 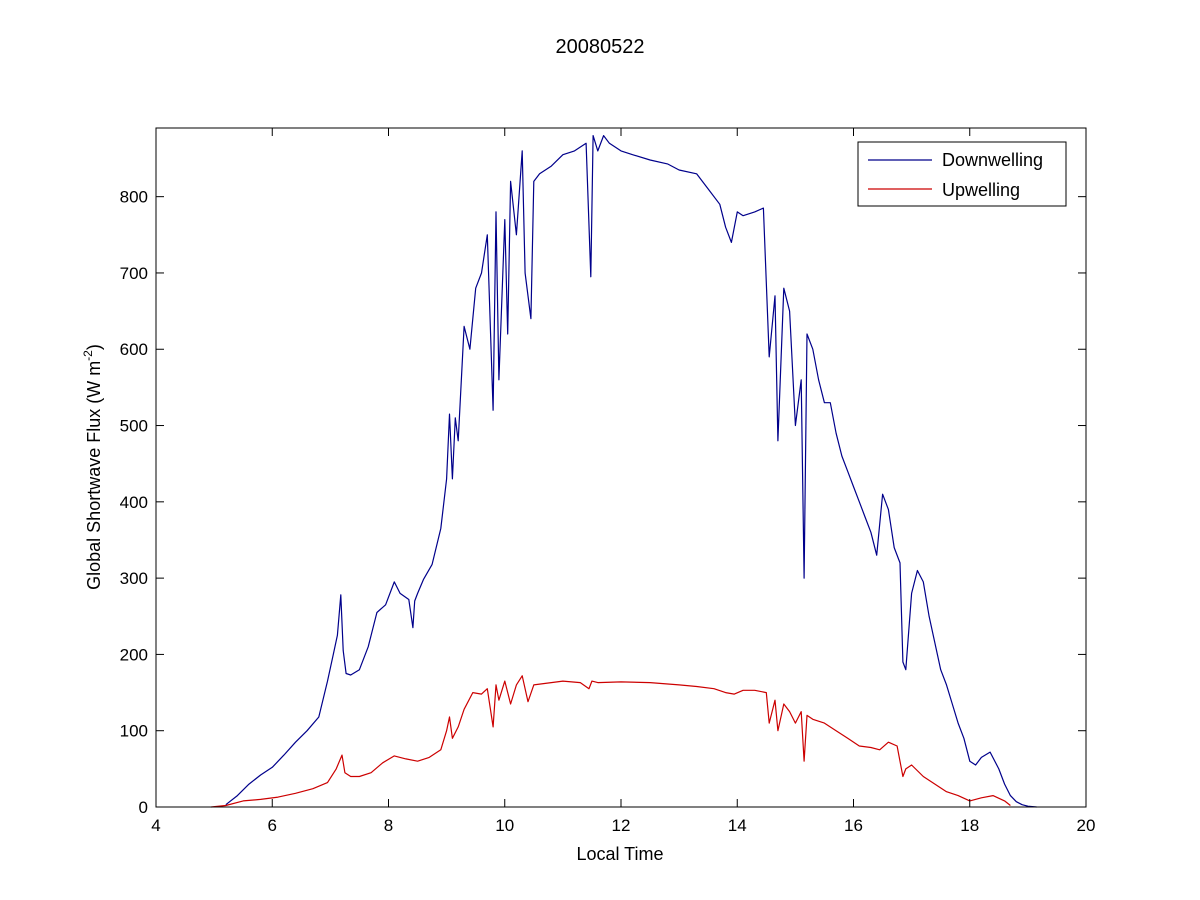 What do you see at coordinates (134, 426) in the screenshot?
I see `y-tick-label: 500` at bounding box center [134, 426].